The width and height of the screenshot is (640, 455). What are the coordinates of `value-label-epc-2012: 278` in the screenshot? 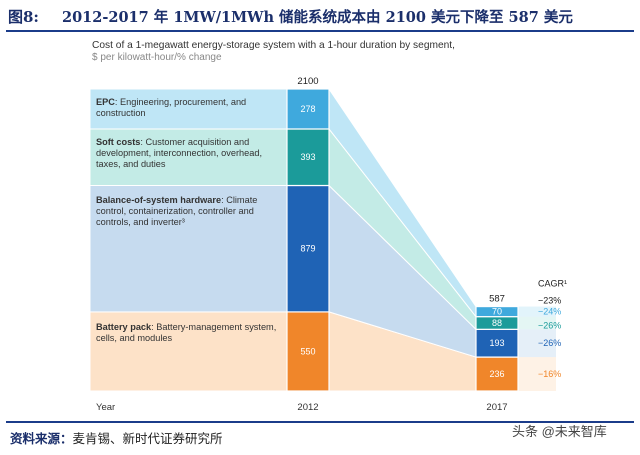 It's located at (307, 109).